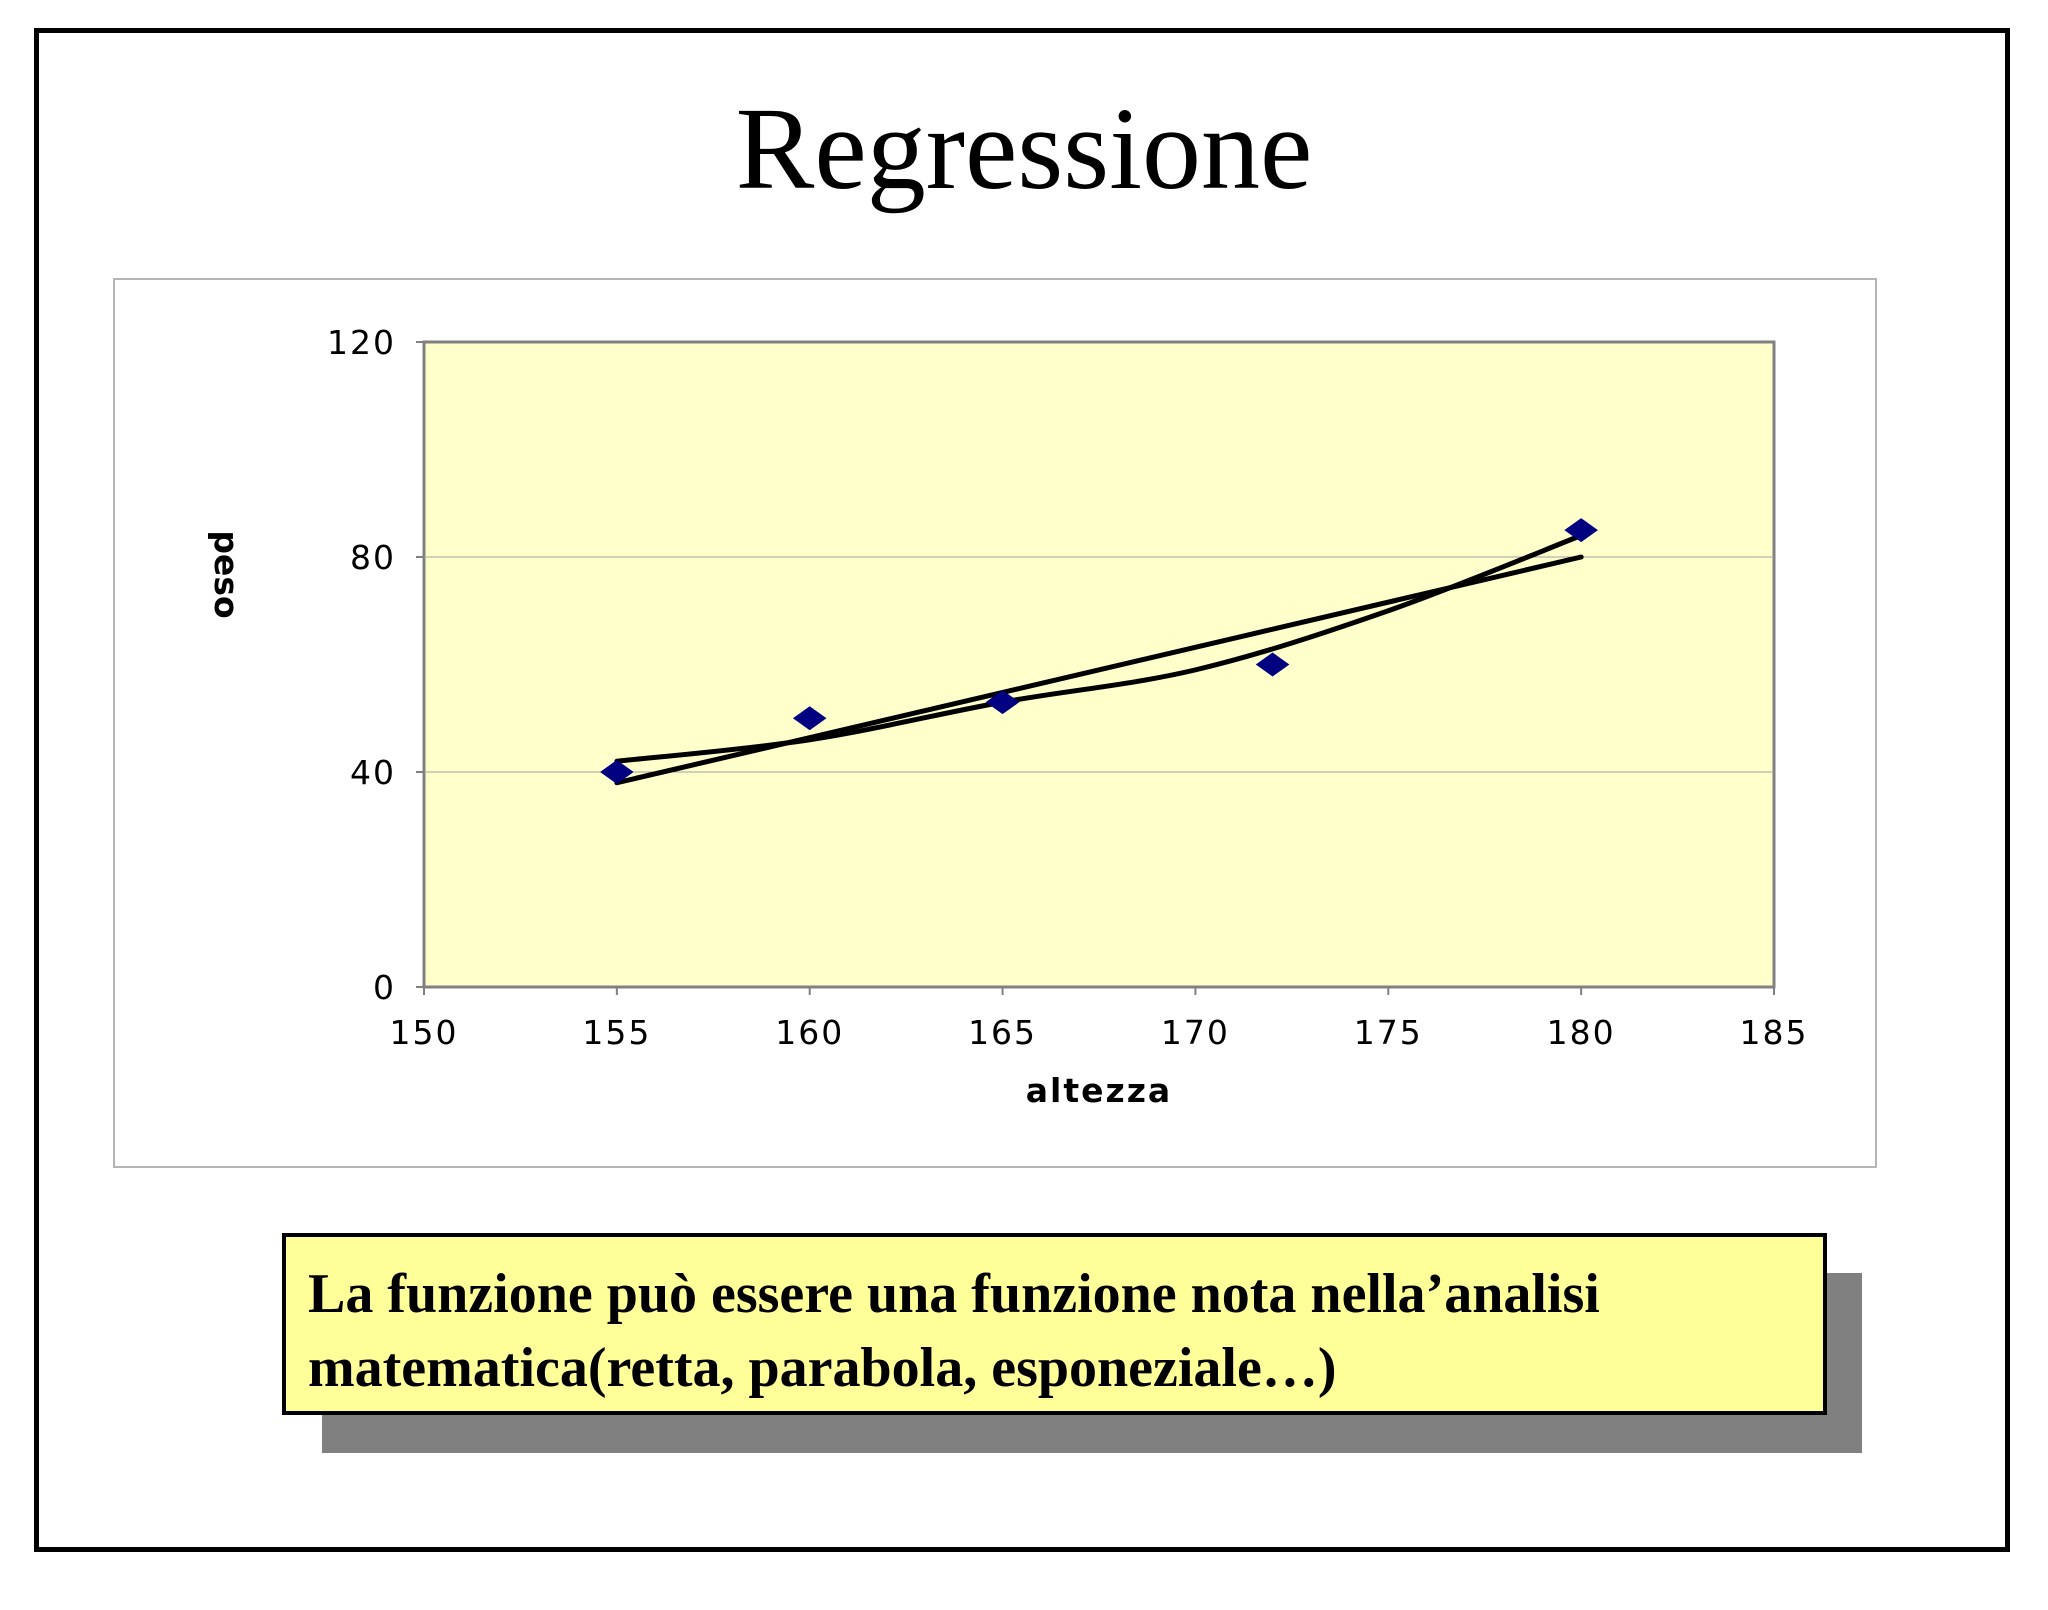 This screenshot has width=2048, height=1610. What do you see at coordinates (424, 1032) in the screenshot?
I see `x-tick-label: 150` at bounding box center [424, 1032].